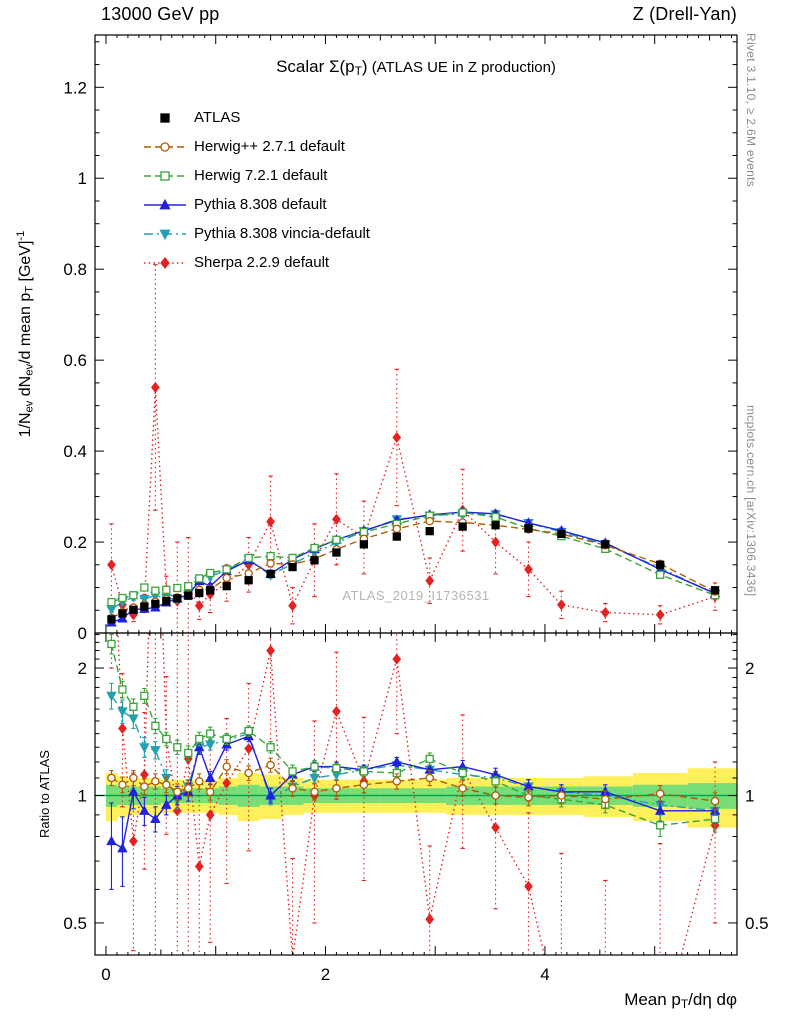  What do you see at coordinates (260, 204) in the screenshot?
I see `legend-label-pythia: Pythia 8.308 default` at bounding box center [260, 204].